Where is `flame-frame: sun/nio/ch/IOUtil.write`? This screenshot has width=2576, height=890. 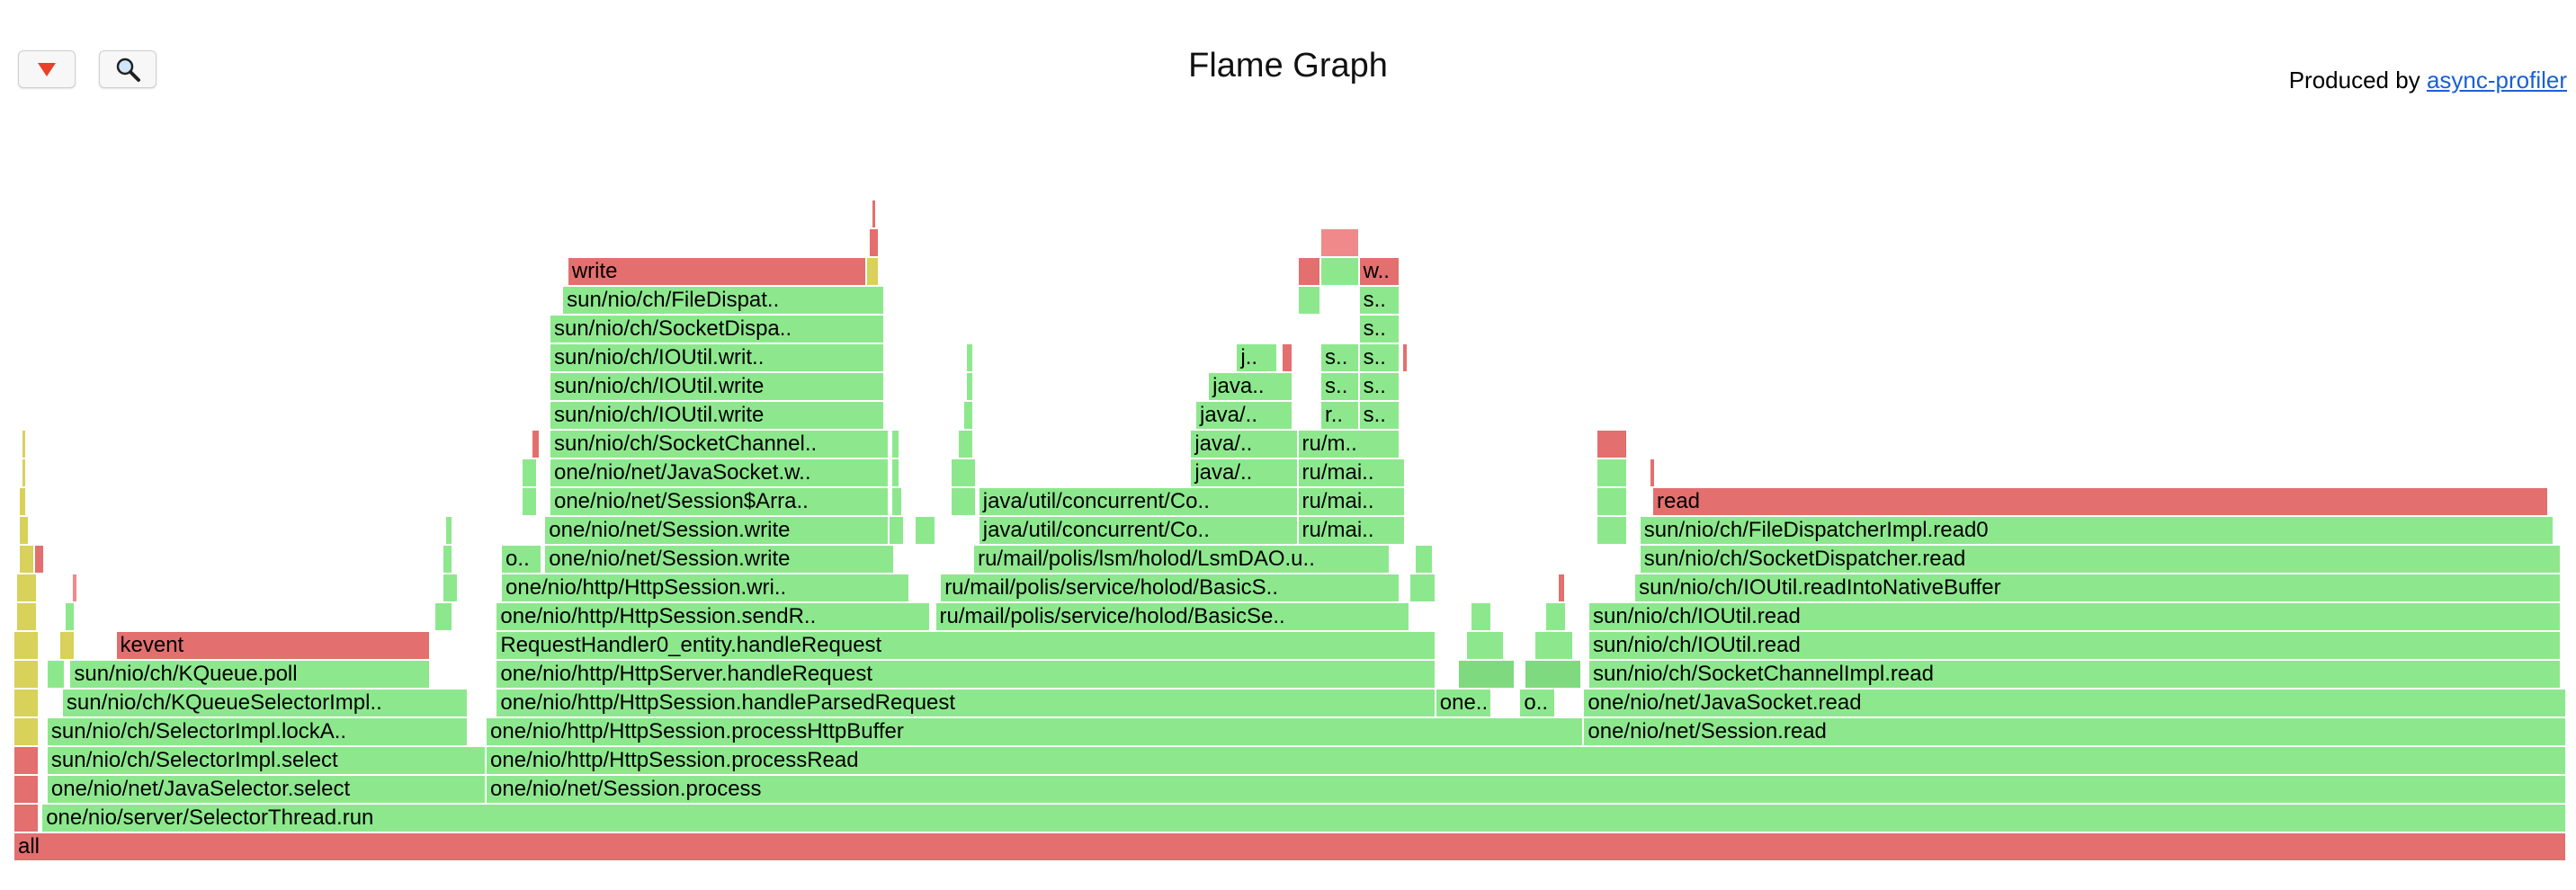 flame-frame: sun/nio/ch/IOUtil.write is located at coordinates (716, 387).